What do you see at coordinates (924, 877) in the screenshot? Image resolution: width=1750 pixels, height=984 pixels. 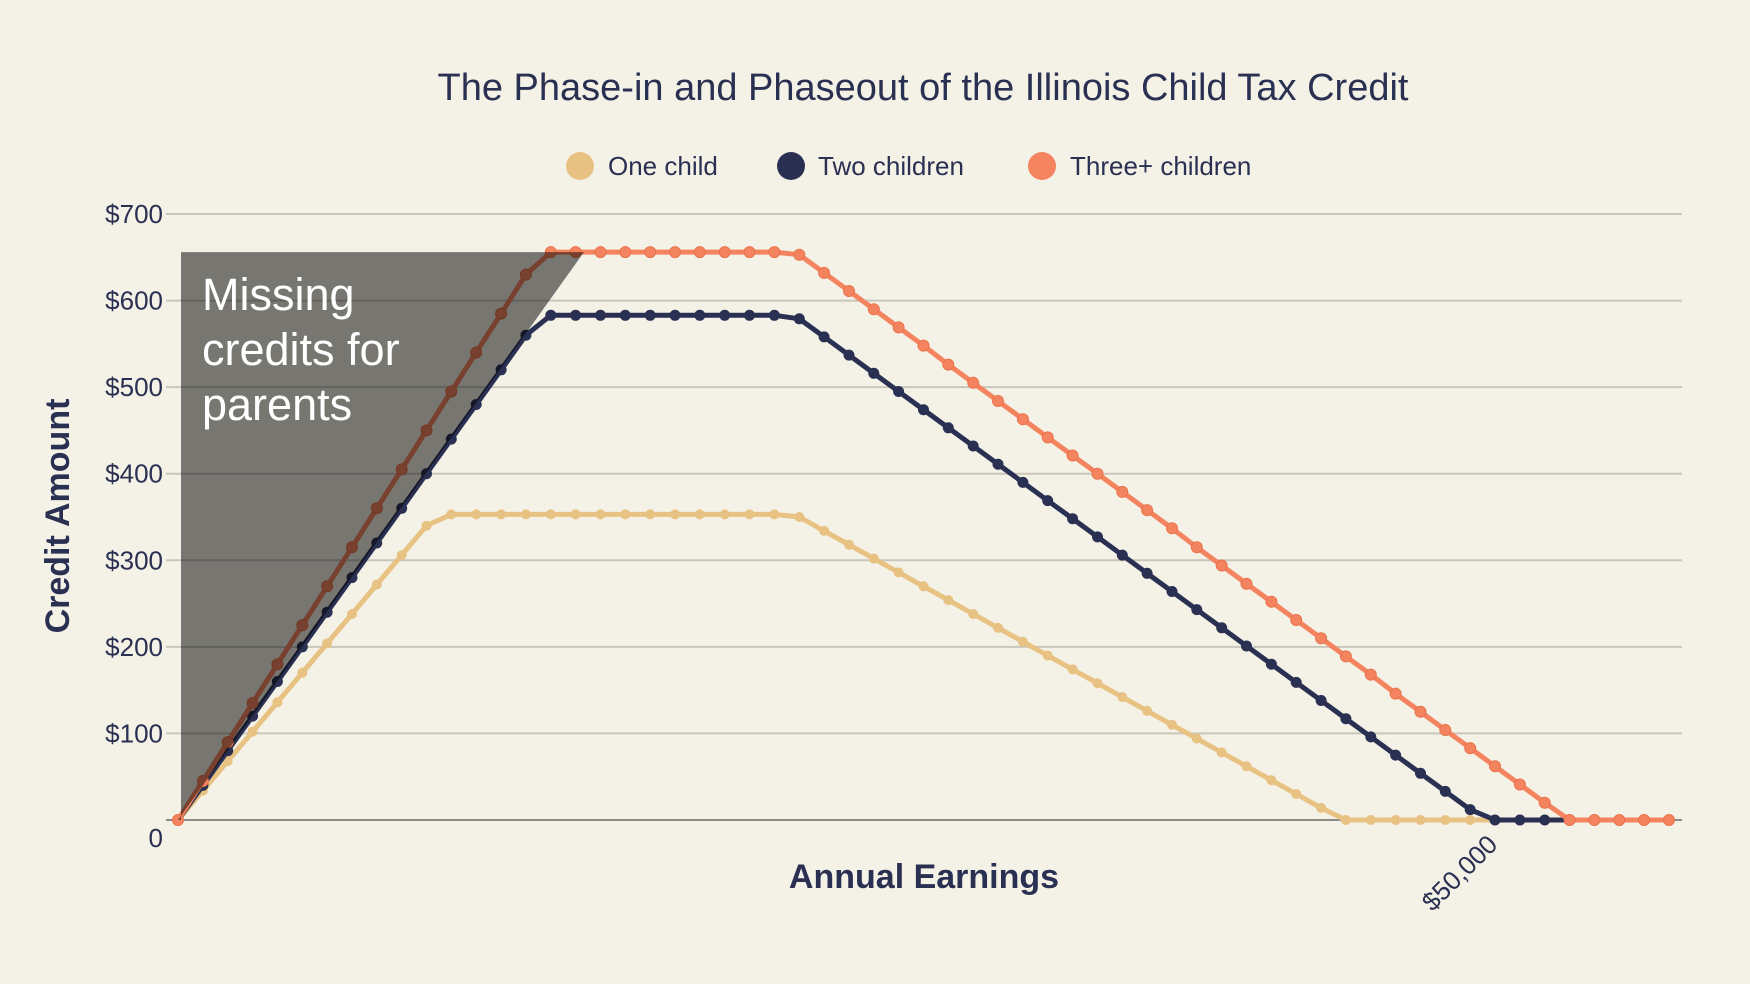 I see `x-axis-title: Annual Earnings` at bounding box center [924, 877].